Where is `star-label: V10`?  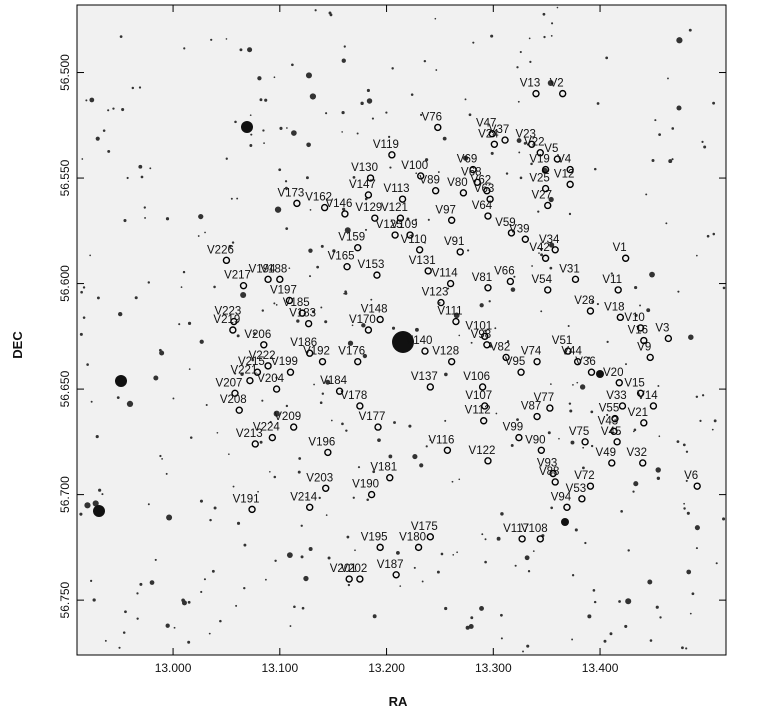
star-label: V10 is located at coordinates (634, 318).